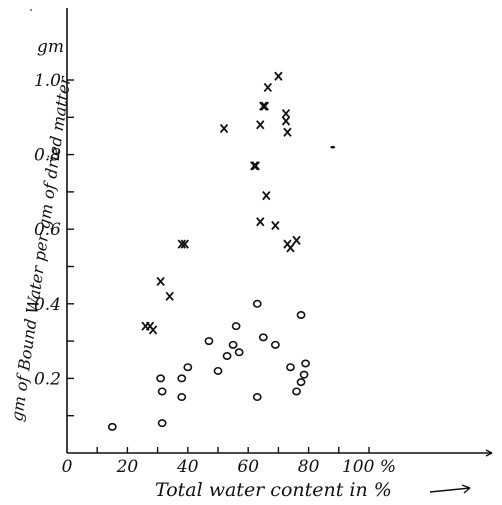  What do you see at coordinates (67, 467) in the screenshot?
I see `x-tick-label: 0` at bounding box center [67, 467].